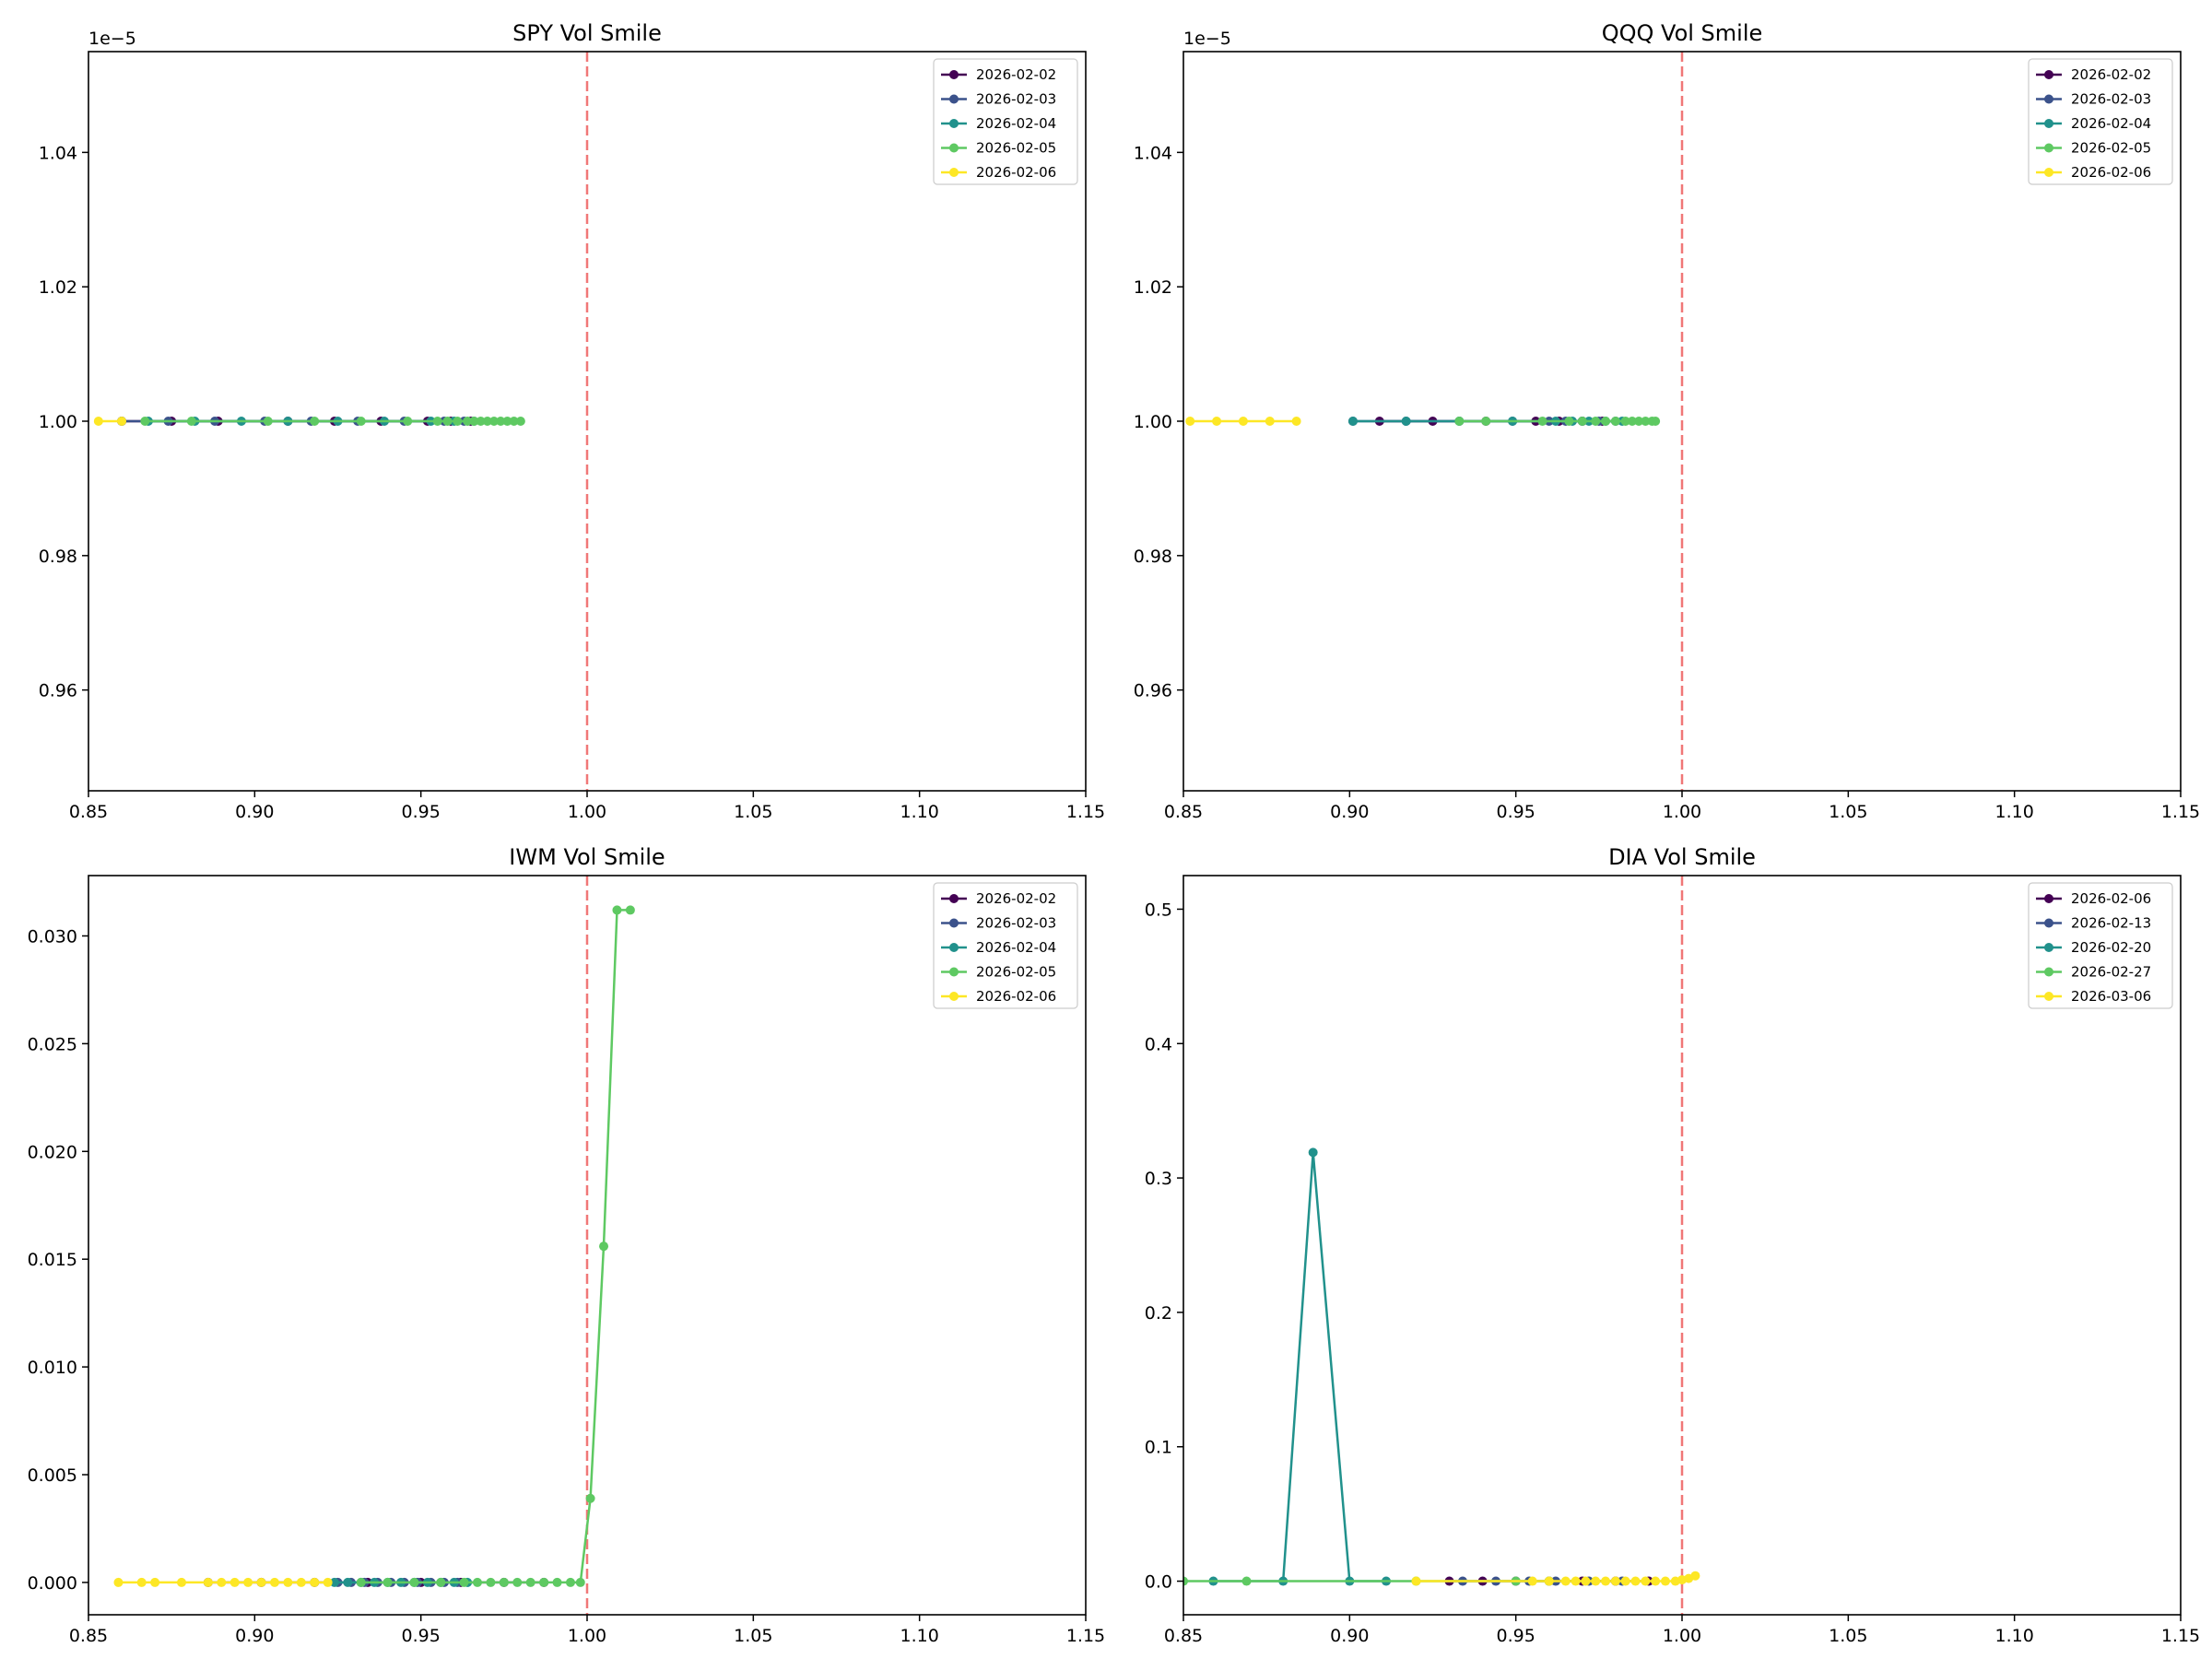  Describe the element at coordinates (1158, 1448) in the screenshot. I see `dia-y-tick-label: 0.1` at that location.